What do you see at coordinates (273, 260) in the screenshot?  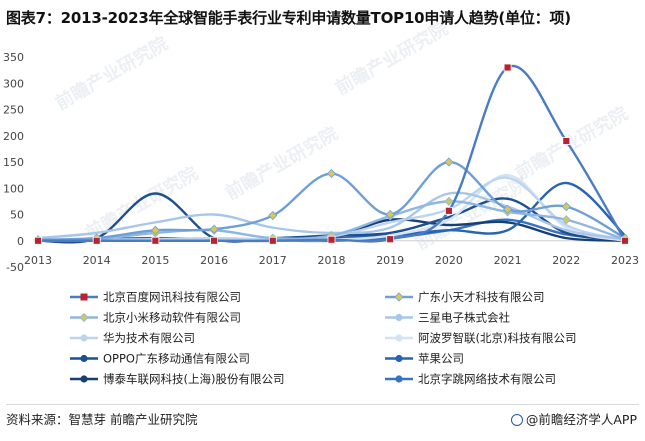 I see `x-tick-label: 2017` at bounding box center [273, 260].